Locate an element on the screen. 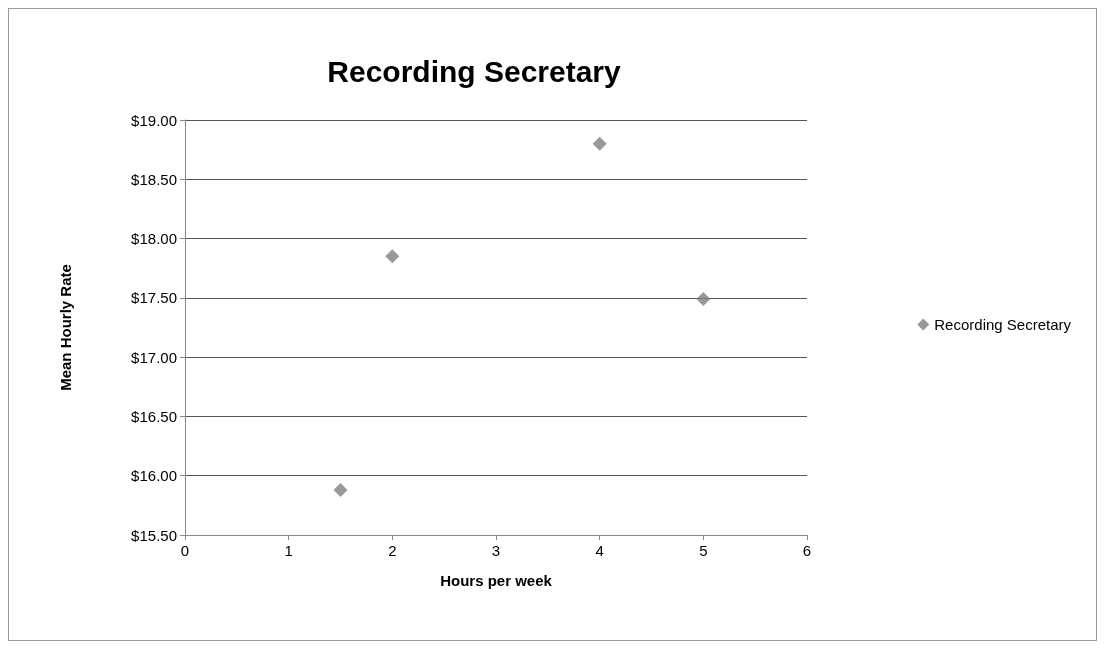 The width and height of the screenshot is (1105, 649). x-tick-label: 0 is located at coordinates (185, 550).